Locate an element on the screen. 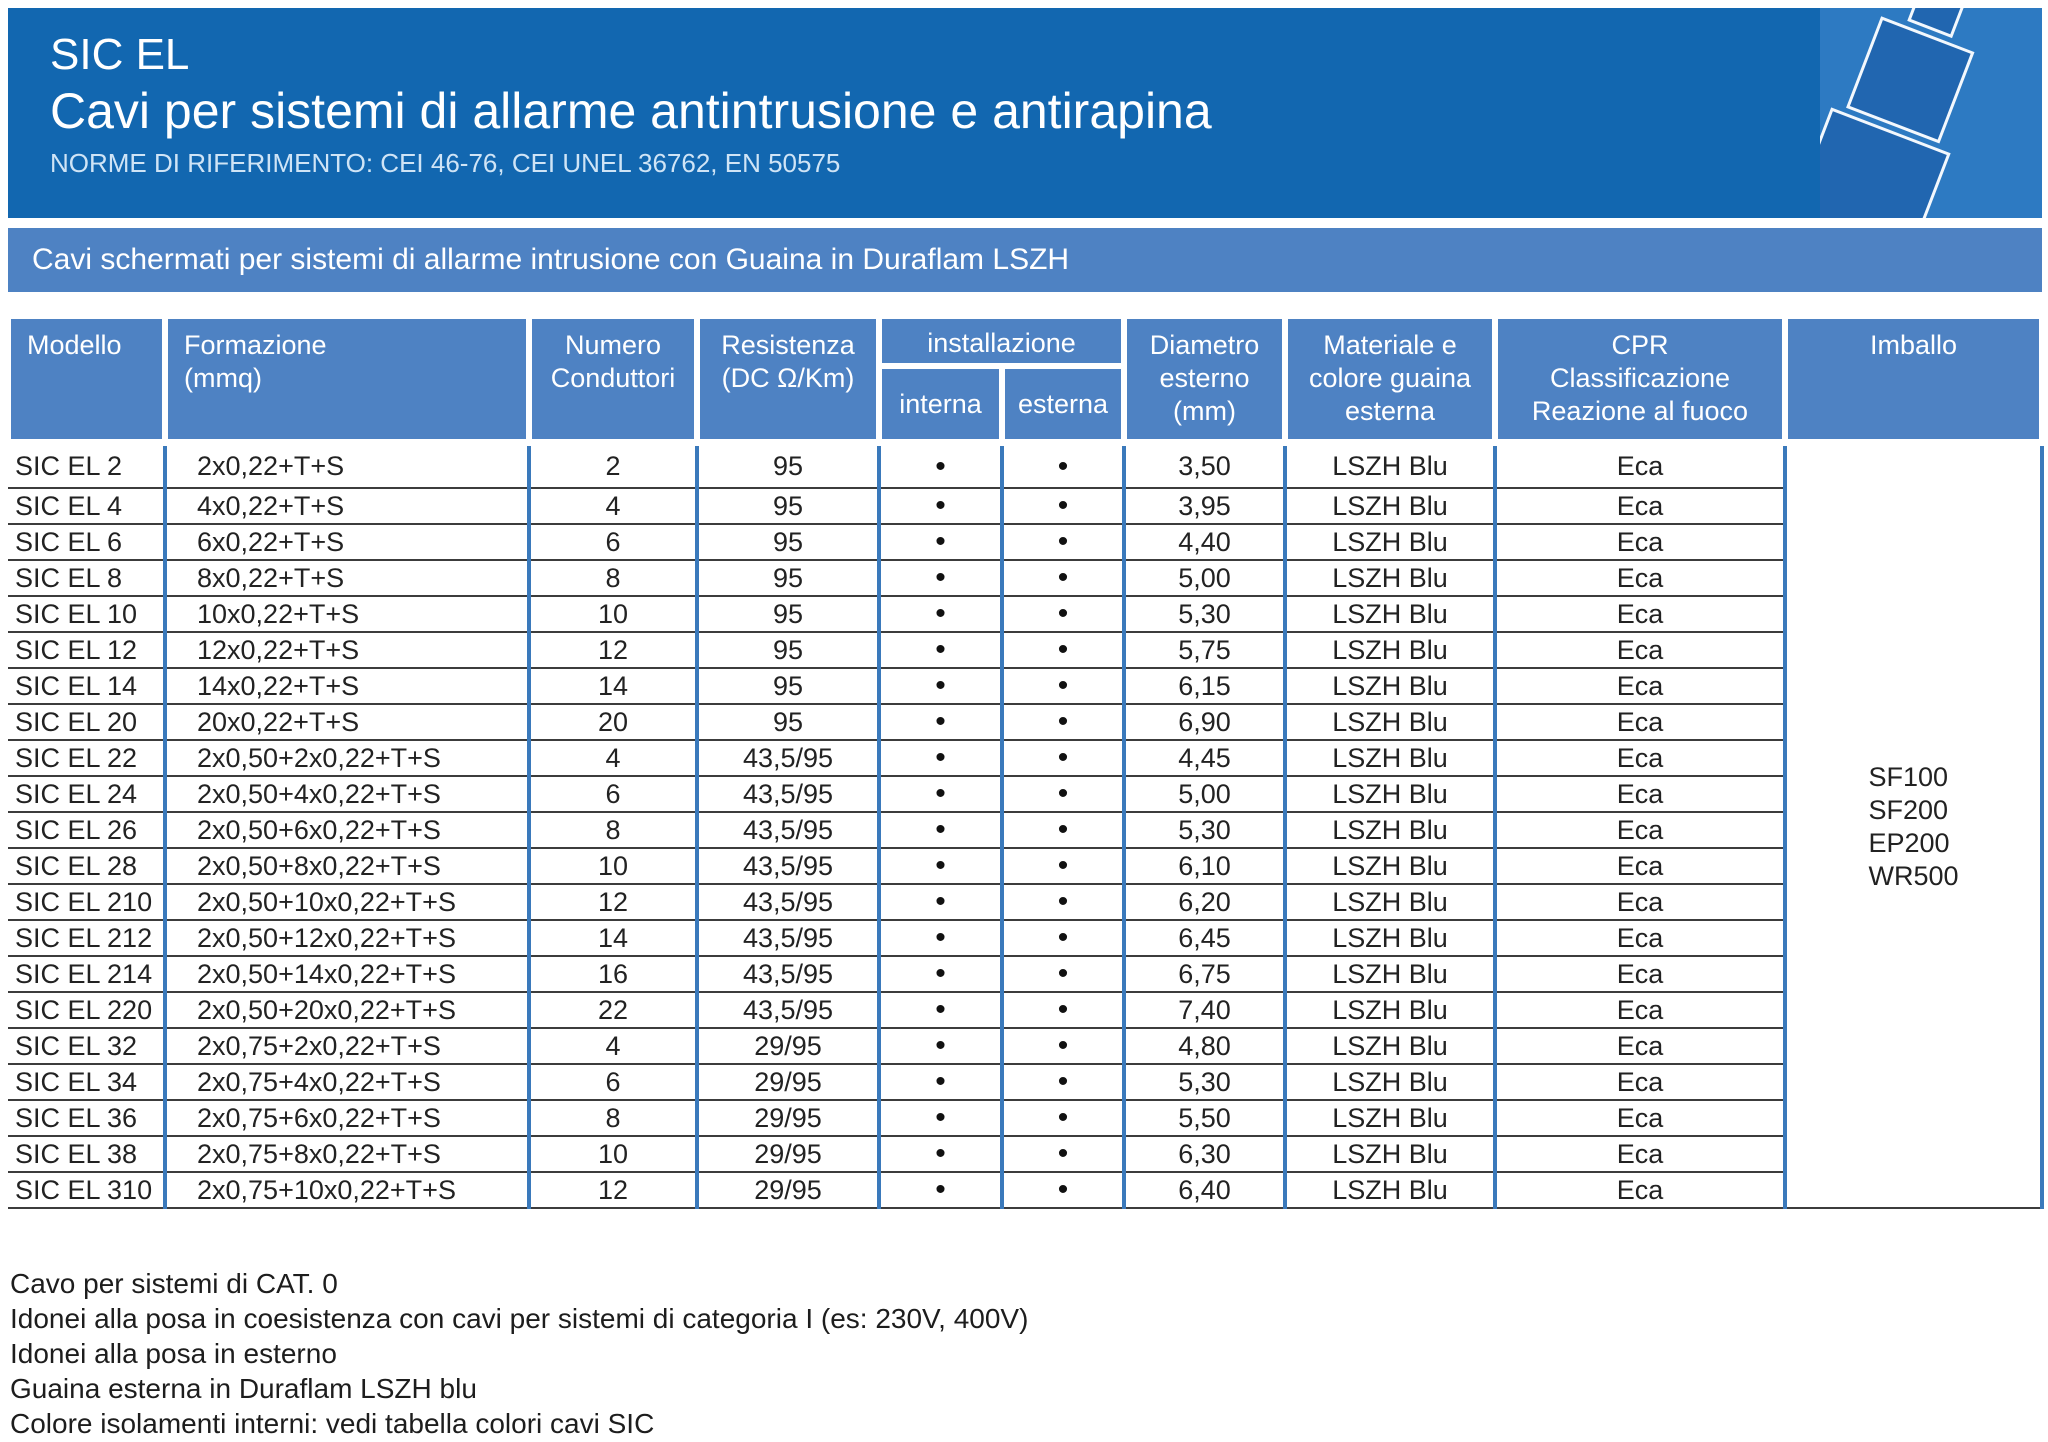 The height and width of the screenshot is (1442, 2048). diameter-cell: 6,40 is located at coordinates (1205, 1190).